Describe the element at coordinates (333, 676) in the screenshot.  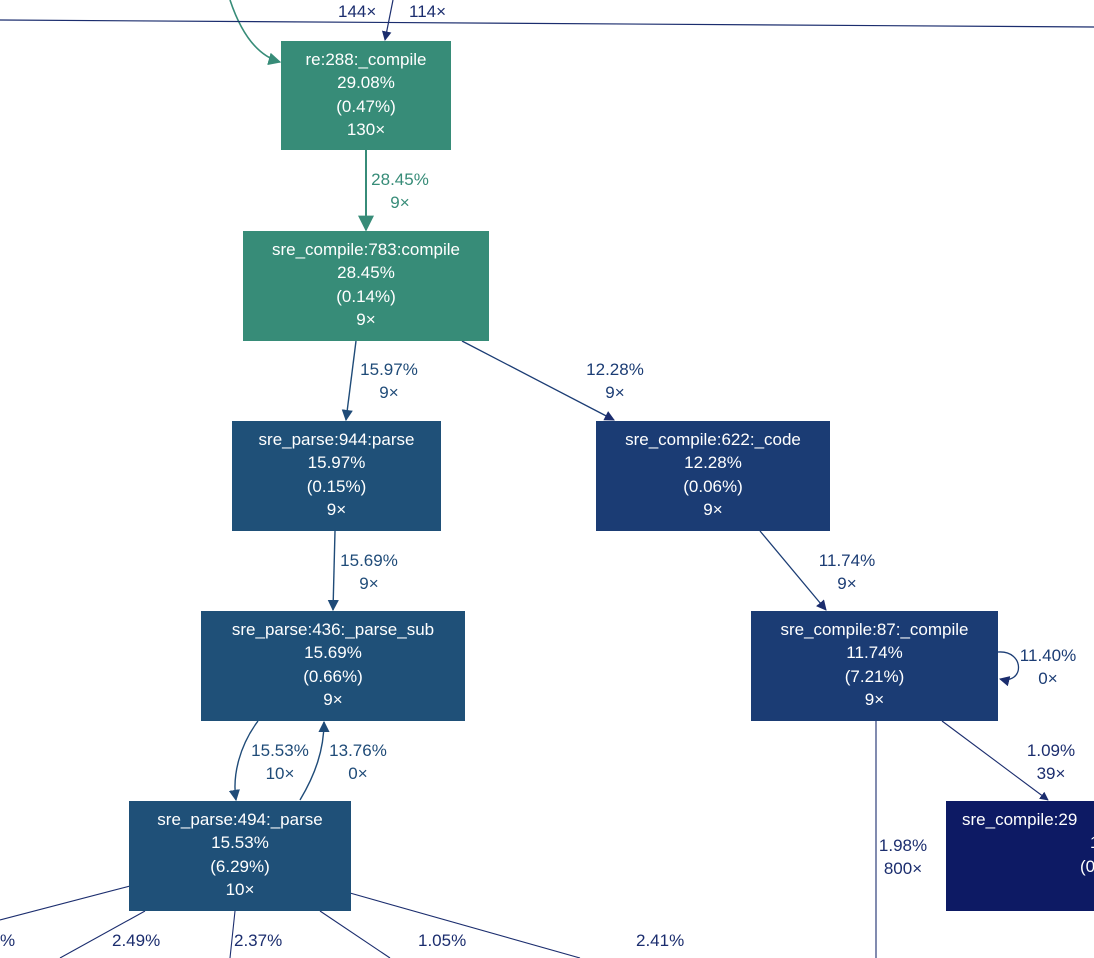
I see `node-self: (0.66%)` at that location.